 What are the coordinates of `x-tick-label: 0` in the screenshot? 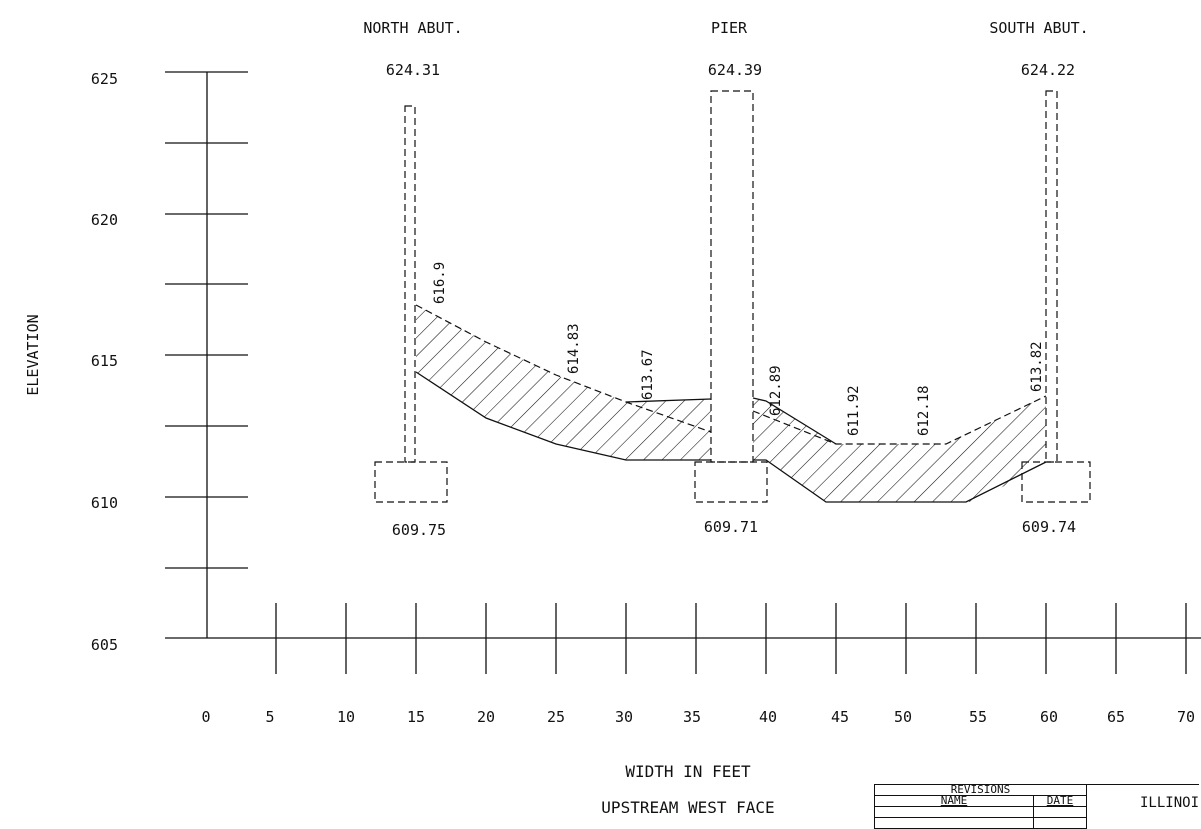 It's located at (205, 717).